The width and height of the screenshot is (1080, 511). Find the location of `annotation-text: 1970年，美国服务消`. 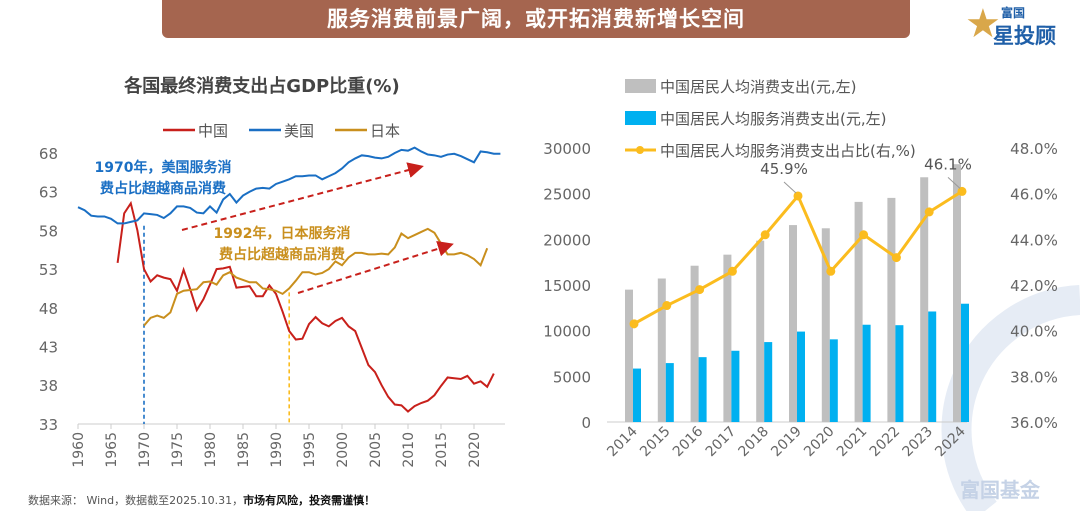

annotation-text: 1970年，美国服务消 is located at coordinates (163, 167).